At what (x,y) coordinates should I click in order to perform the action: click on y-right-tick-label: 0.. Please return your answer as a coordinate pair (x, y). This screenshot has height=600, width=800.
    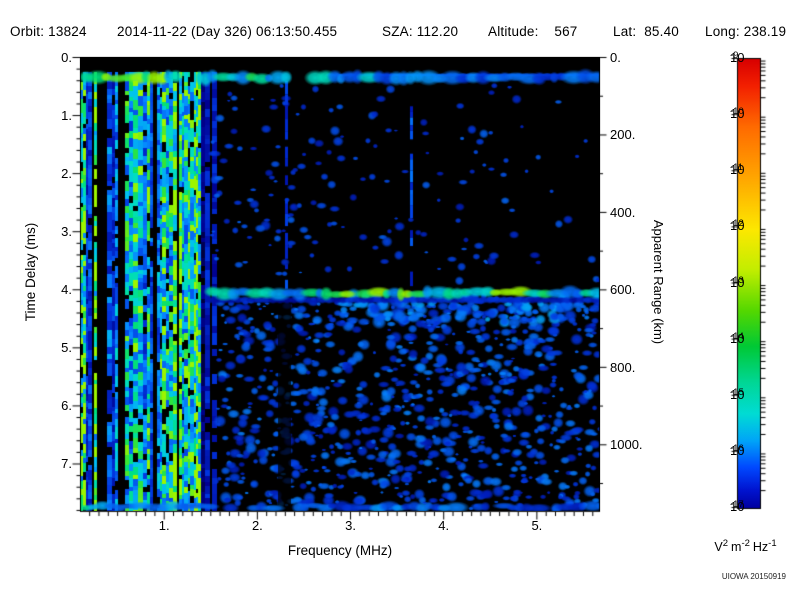
    Looking at the image, I should click on (615, 57).